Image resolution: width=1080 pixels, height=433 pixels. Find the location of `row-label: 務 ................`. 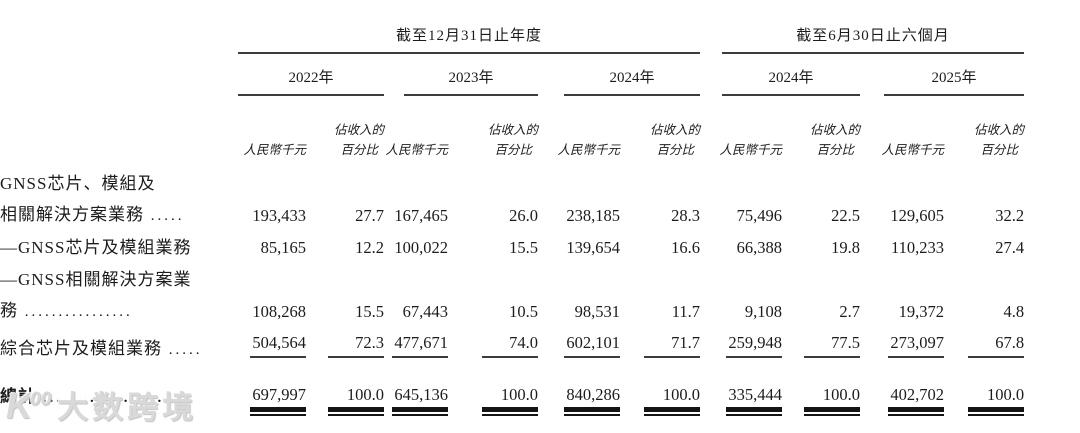

row-label: 務 ................ is located at coordinates (66, 310).